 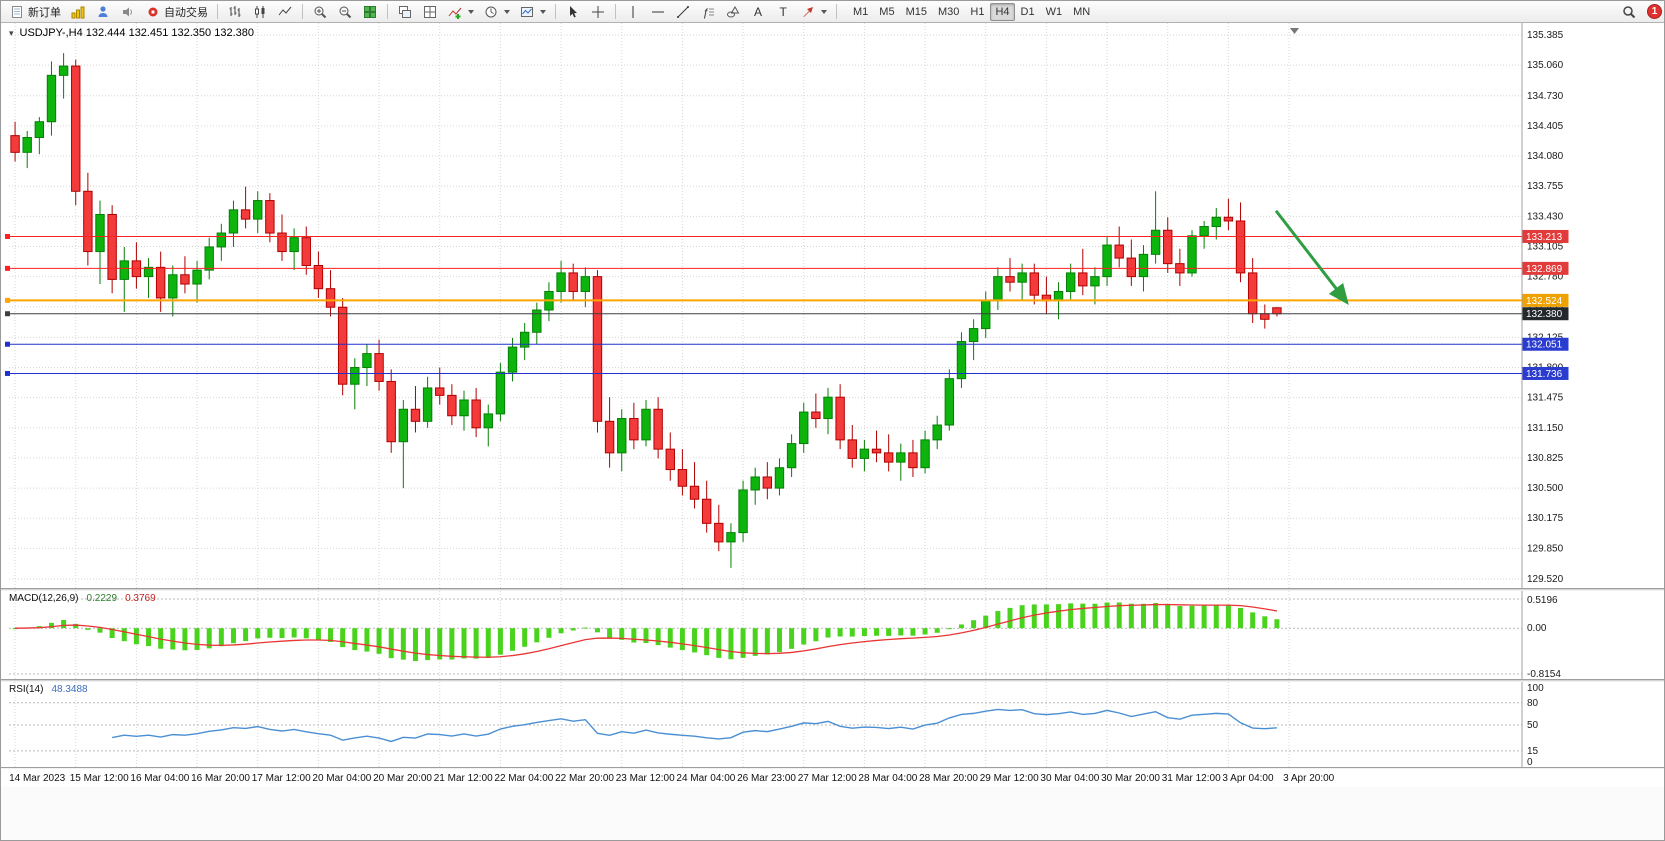 I want to click on vertical-line-tool-button, so click(x=633, y=11).